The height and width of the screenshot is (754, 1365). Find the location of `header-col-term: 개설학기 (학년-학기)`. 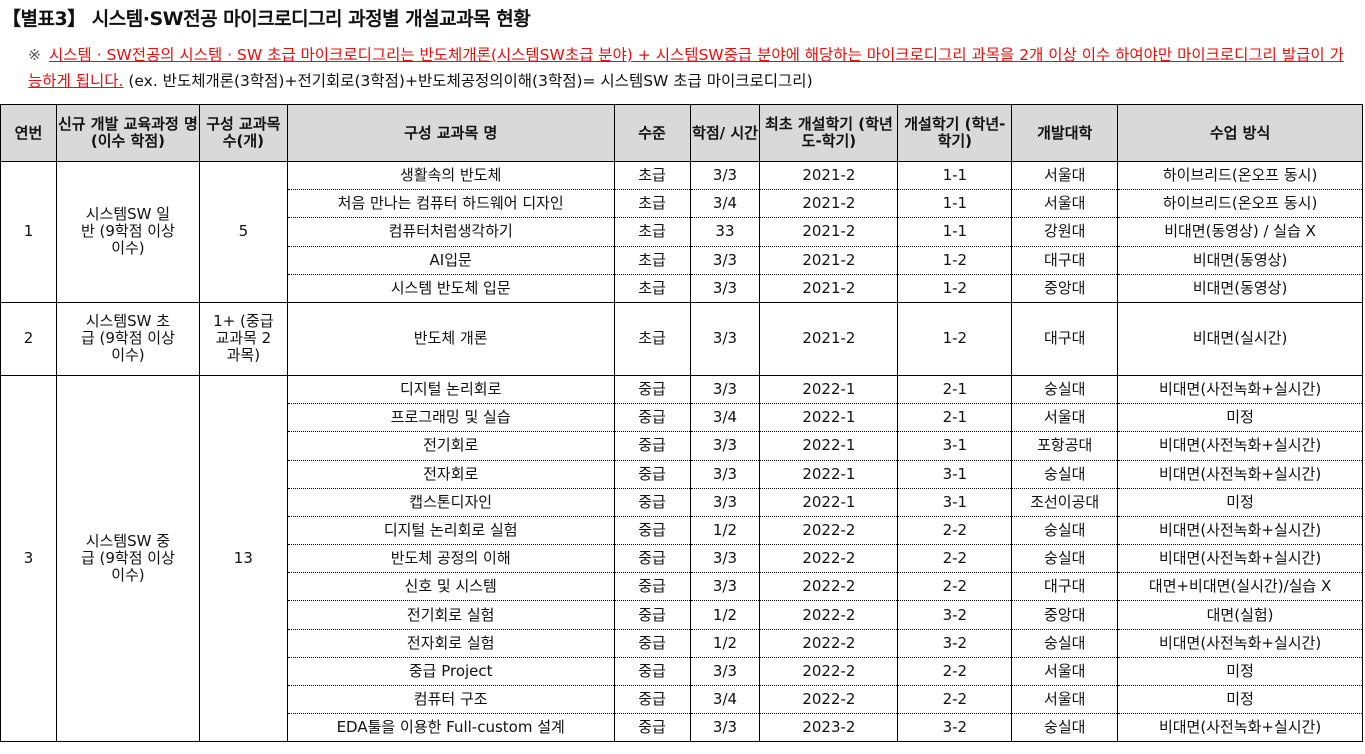

header-col-term: 개설학기 (학년-학기) is located at coordinates (955, 133).